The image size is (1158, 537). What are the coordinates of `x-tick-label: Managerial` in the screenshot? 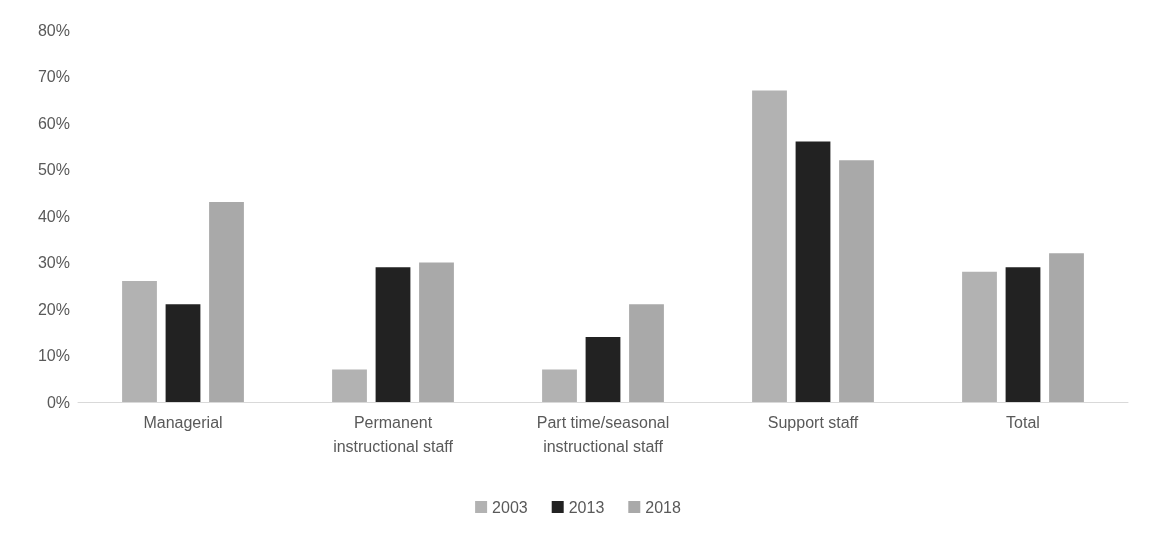 It's located at (183, 422).